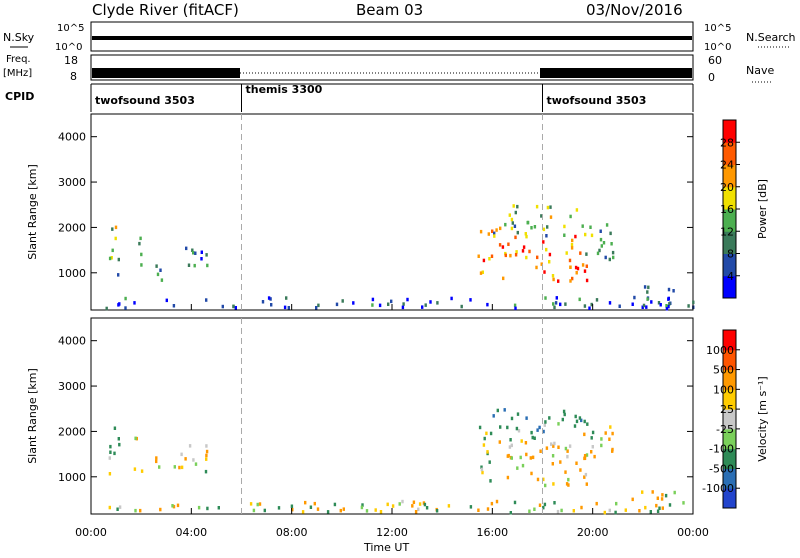 This screenshot has height=558, width=800. What do you see at coordinates (721, 468) in the screenshot?
I see `colorbar-tick-label: -500` at bounding box center [721, 468].